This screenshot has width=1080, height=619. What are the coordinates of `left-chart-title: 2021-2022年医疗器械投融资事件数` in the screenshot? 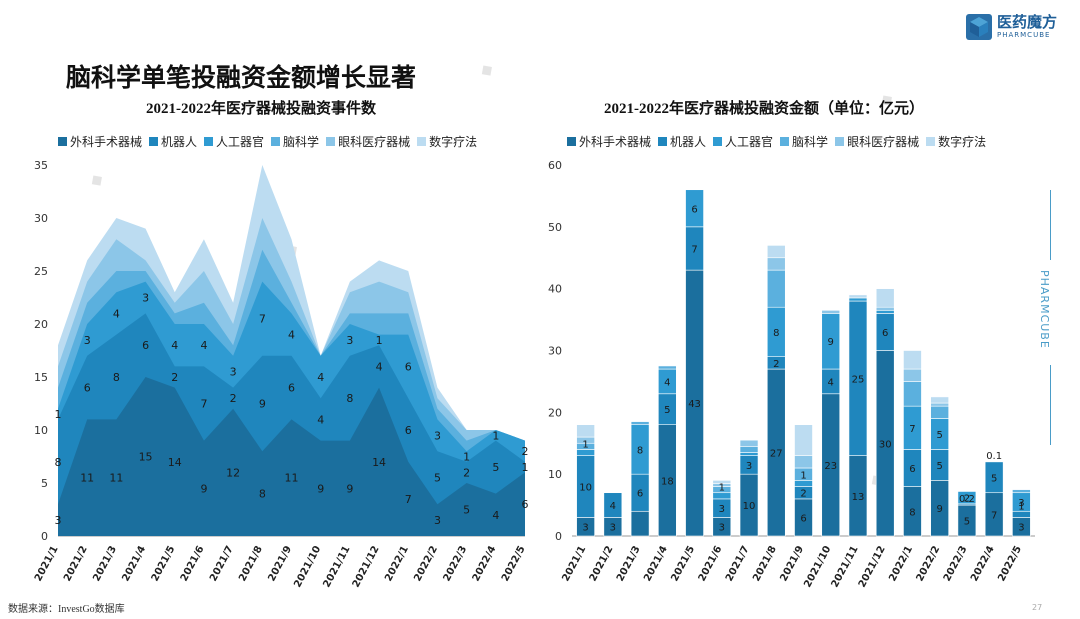 It's located at (261, 109).